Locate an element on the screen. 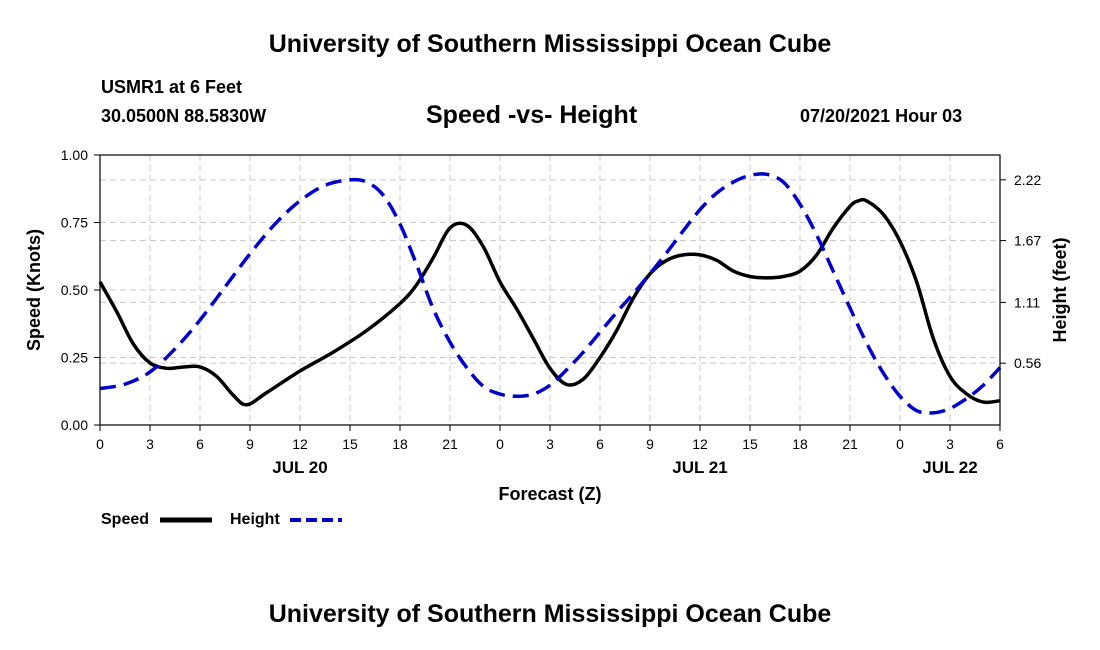 This screenshot has height=650, width=1100. legend: Speed Height is located at coordinates (221, 519).